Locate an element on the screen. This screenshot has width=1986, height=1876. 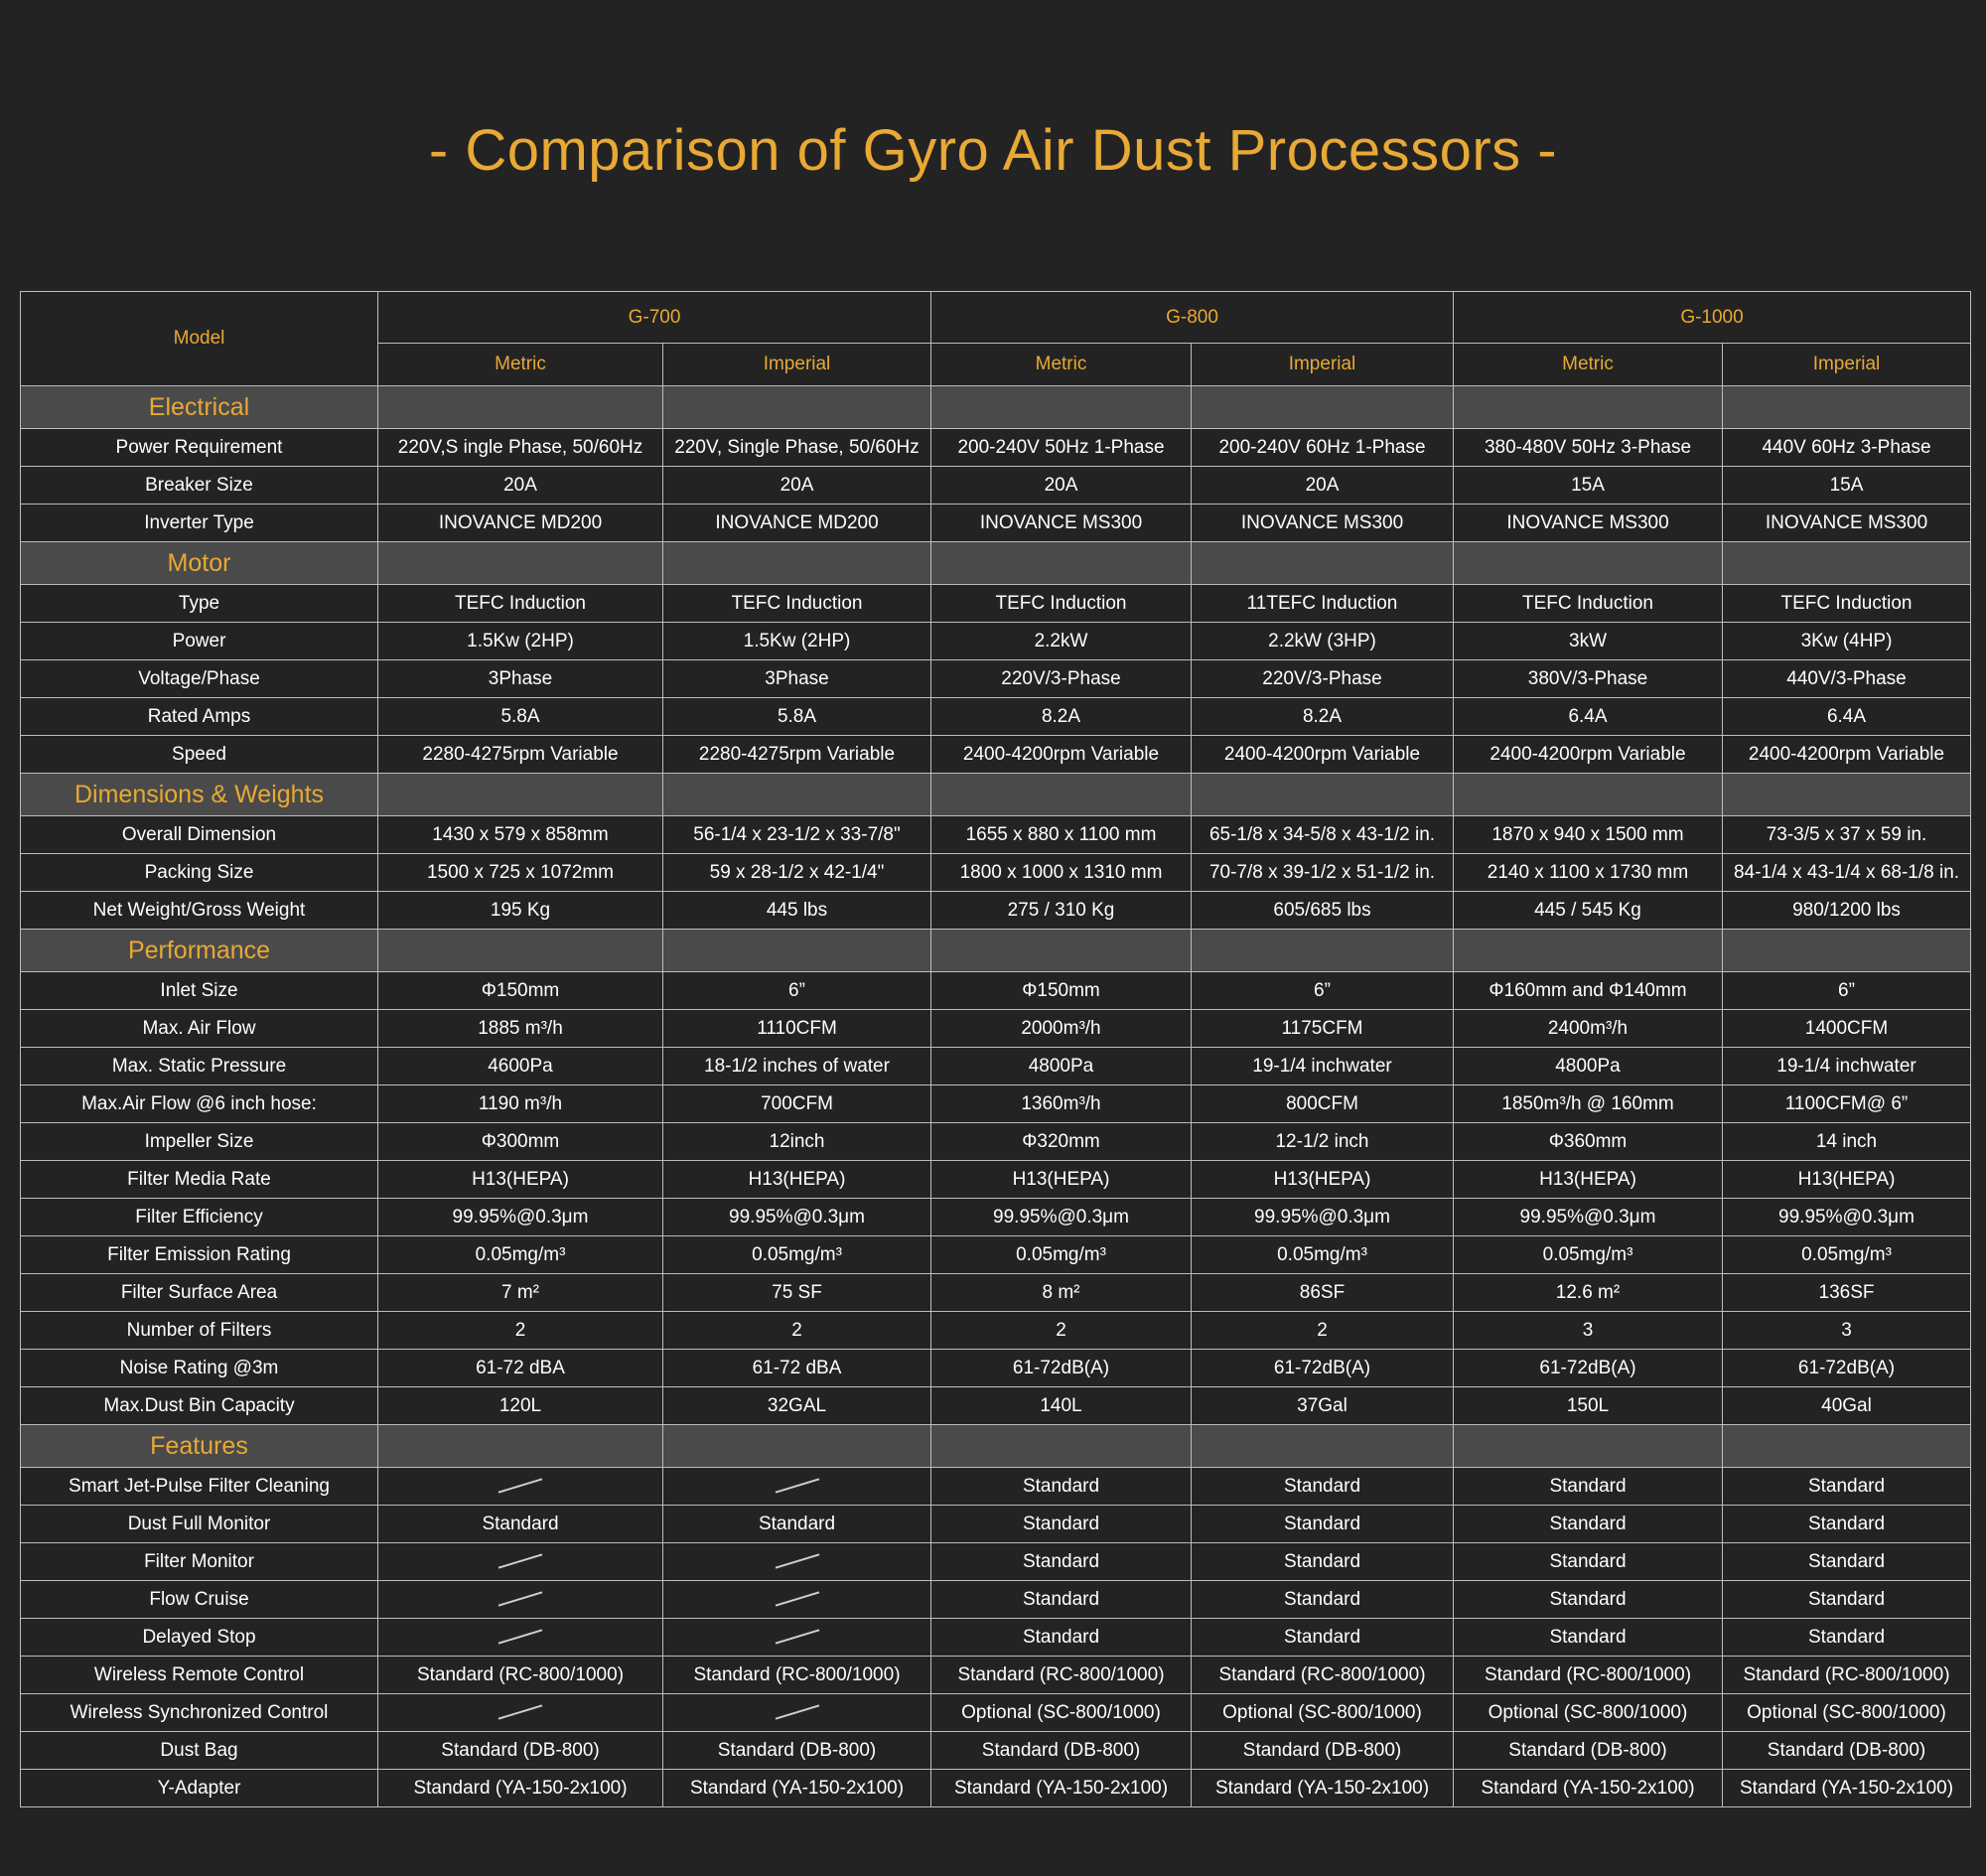
table-cell: 1190 m³/h is located at coordinates (520, 1103).